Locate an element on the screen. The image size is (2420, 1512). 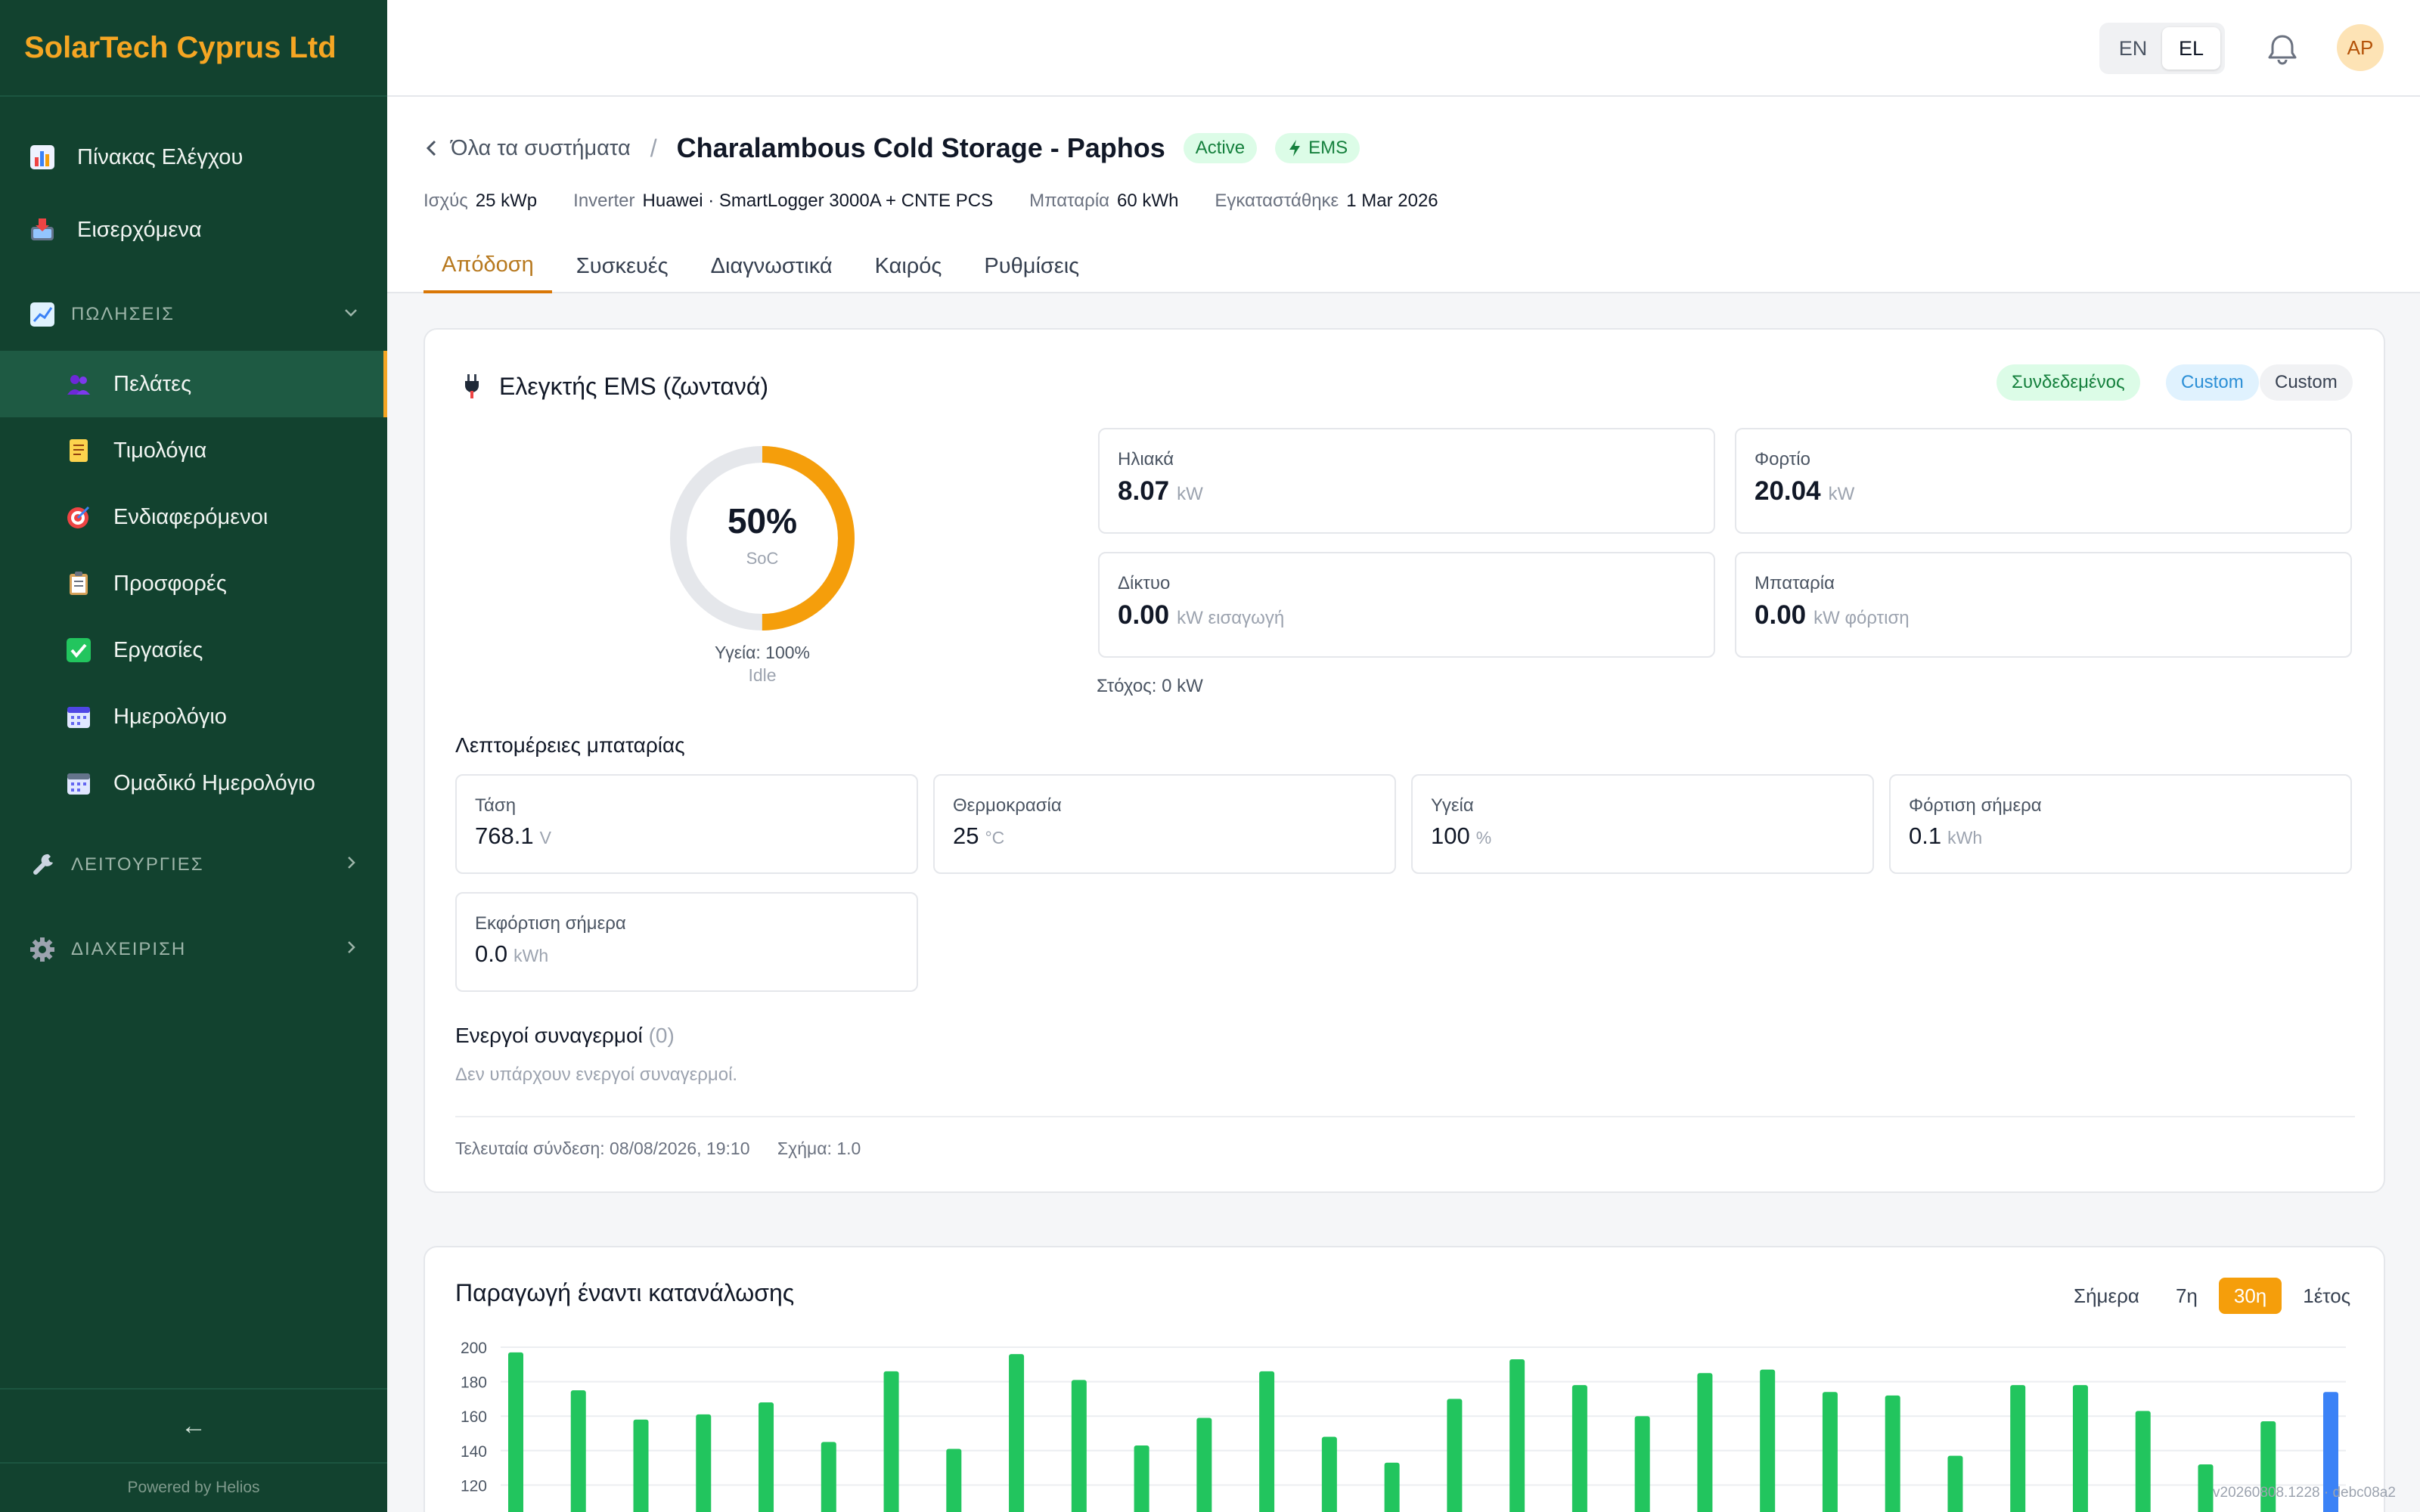
sidebar-item-label: Ενδιαφερόμενοι is located at coordinates (190, 516).